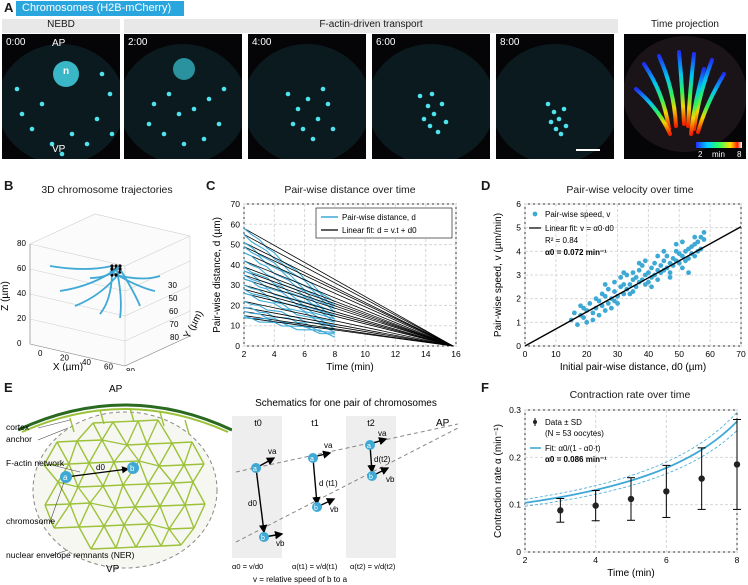  I want to click on b-xtick: 60, so click(108, 367).